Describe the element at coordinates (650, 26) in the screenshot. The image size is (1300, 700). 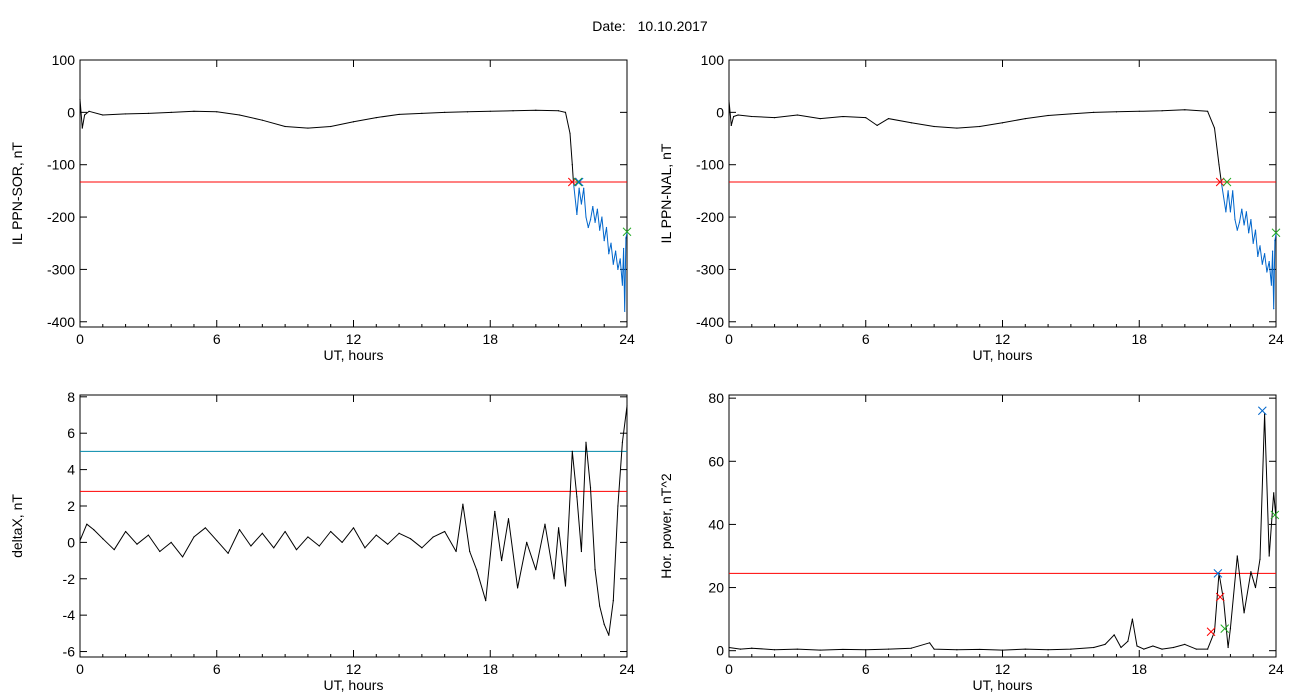
I see `figure-title: Date: 10.10.2017` at that location.